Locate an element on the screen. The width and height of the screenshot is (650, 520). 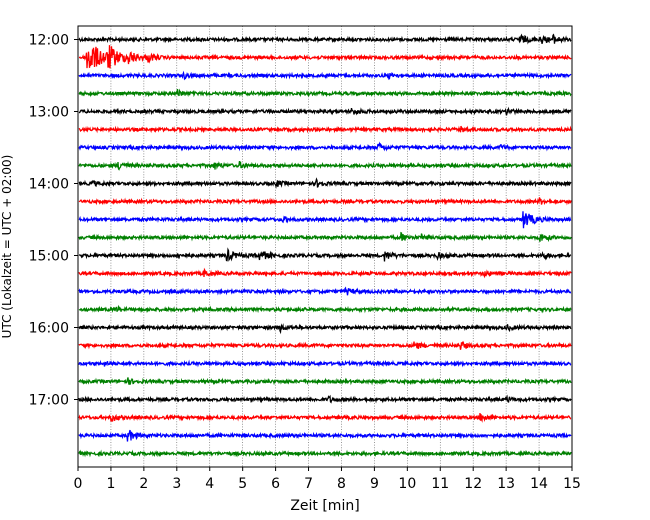
y-tick-label: 16:00 is located at coordinates (49, 329).